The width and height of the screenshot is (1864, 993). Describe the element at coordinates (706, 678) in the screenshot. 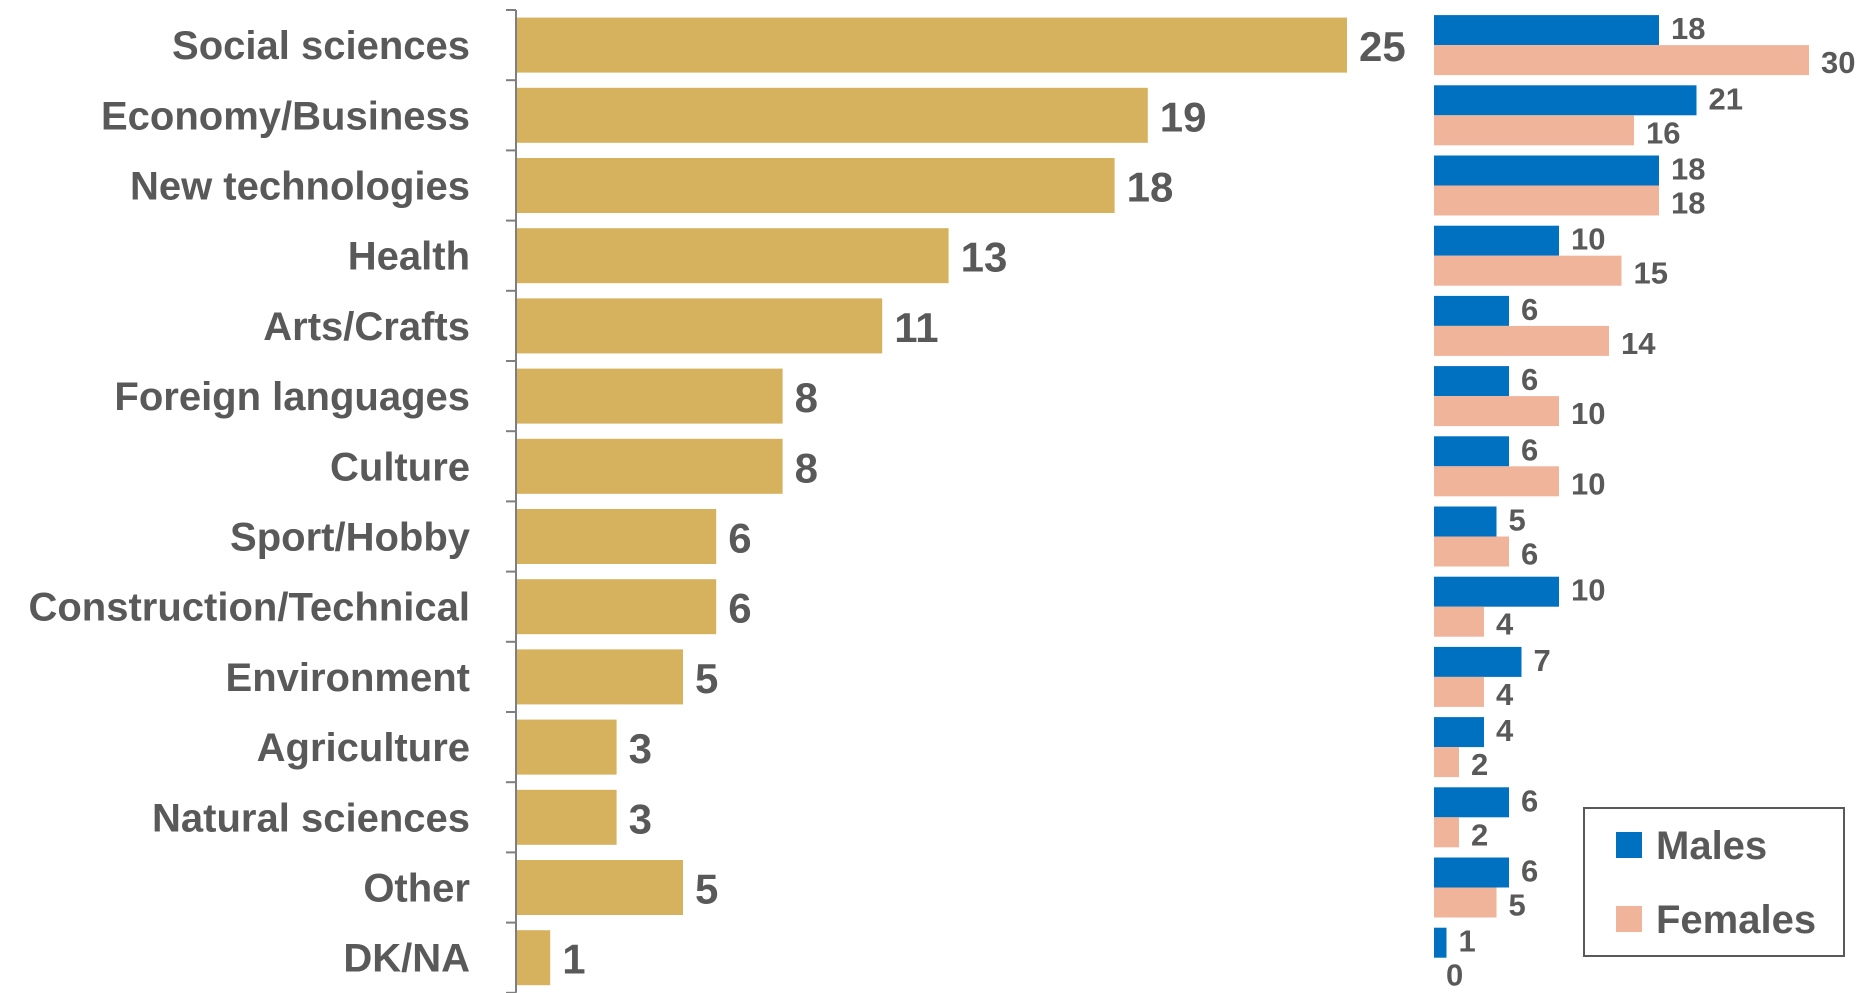

I see `total-value-label-environment: 5` at that location.